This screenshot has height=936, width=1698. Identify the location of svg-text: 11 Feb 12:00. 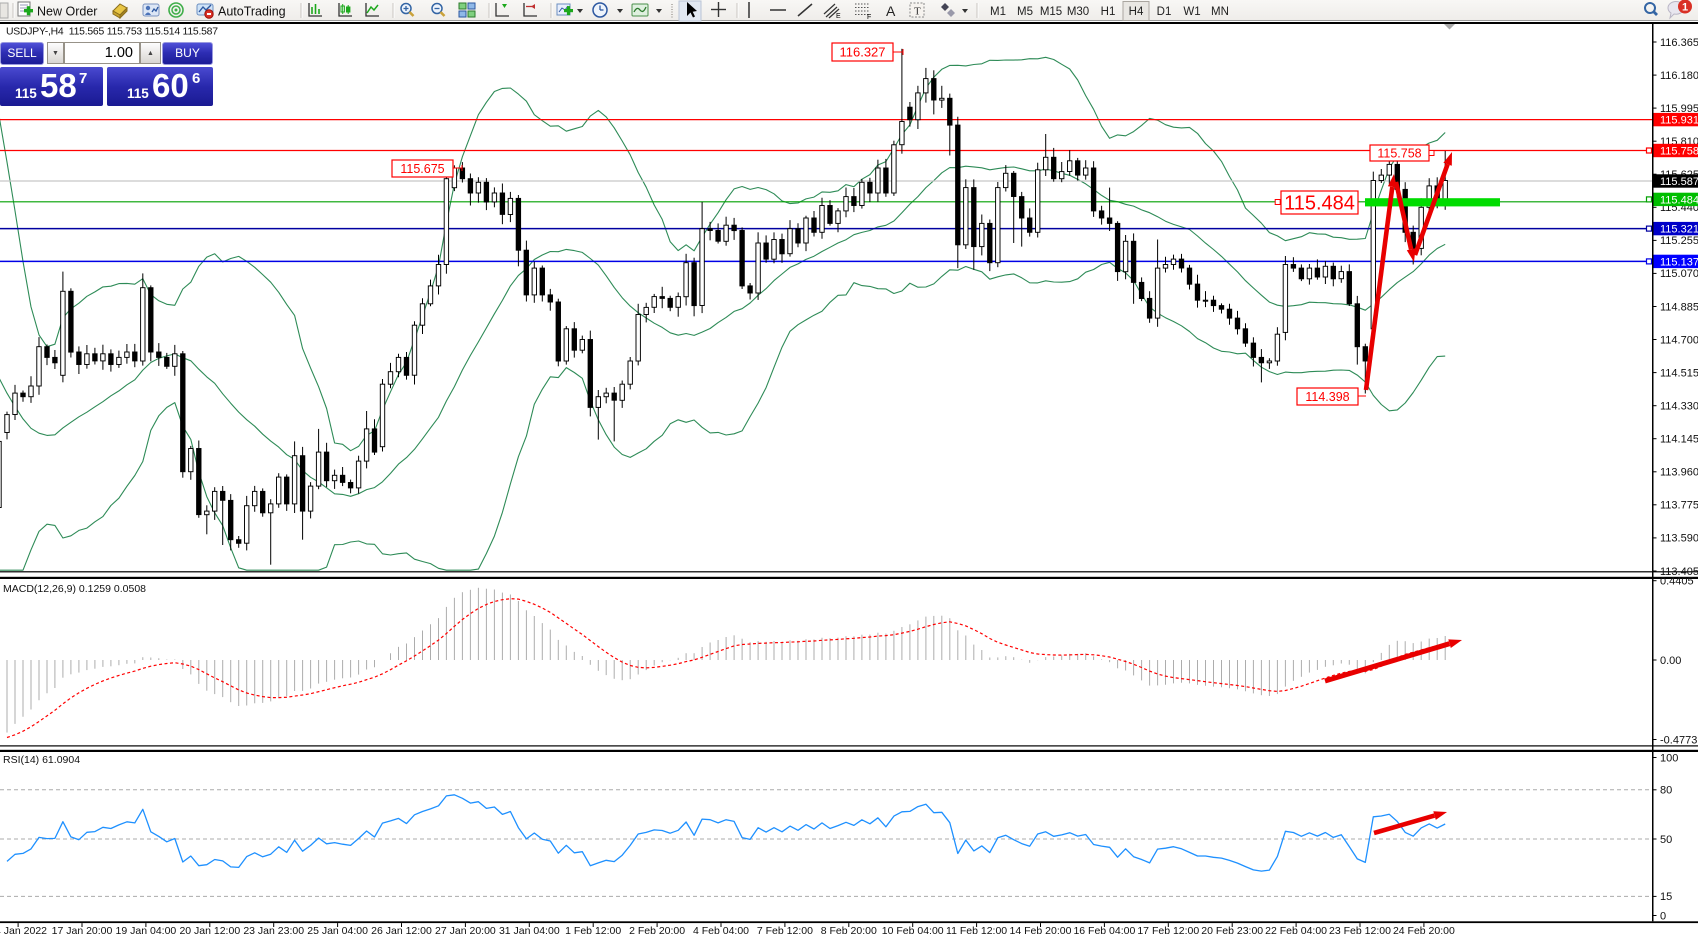
(976, 930).